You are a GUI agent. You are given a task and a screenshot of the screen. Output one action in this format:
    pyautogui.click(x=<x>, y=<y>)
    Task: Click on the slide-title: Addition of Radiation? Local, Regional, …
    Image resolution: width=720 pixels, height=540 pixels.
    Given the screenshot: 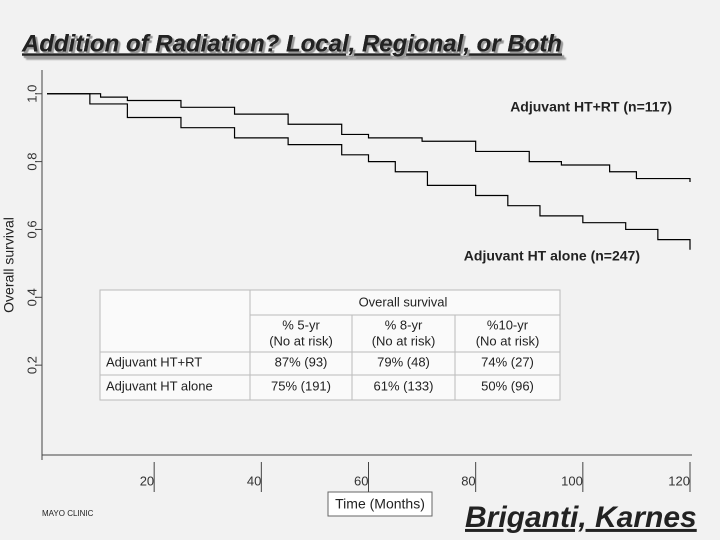 What is the action you would take?
    pyautogui.click(x=291, y=43)
    